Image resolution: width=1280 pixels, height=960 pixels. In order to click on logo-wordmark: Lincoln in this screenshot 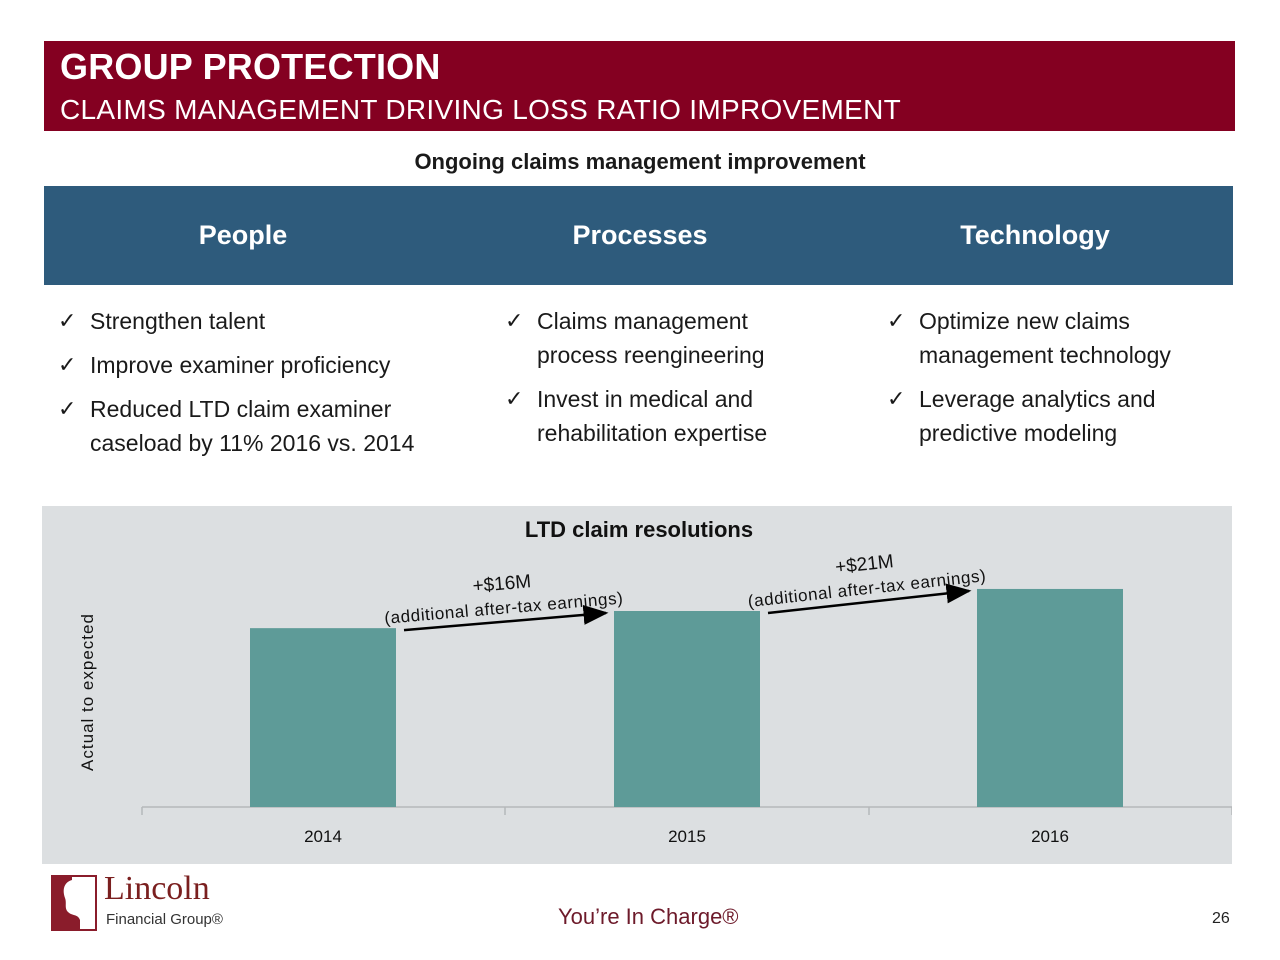, I will do `click(157, 888)`.